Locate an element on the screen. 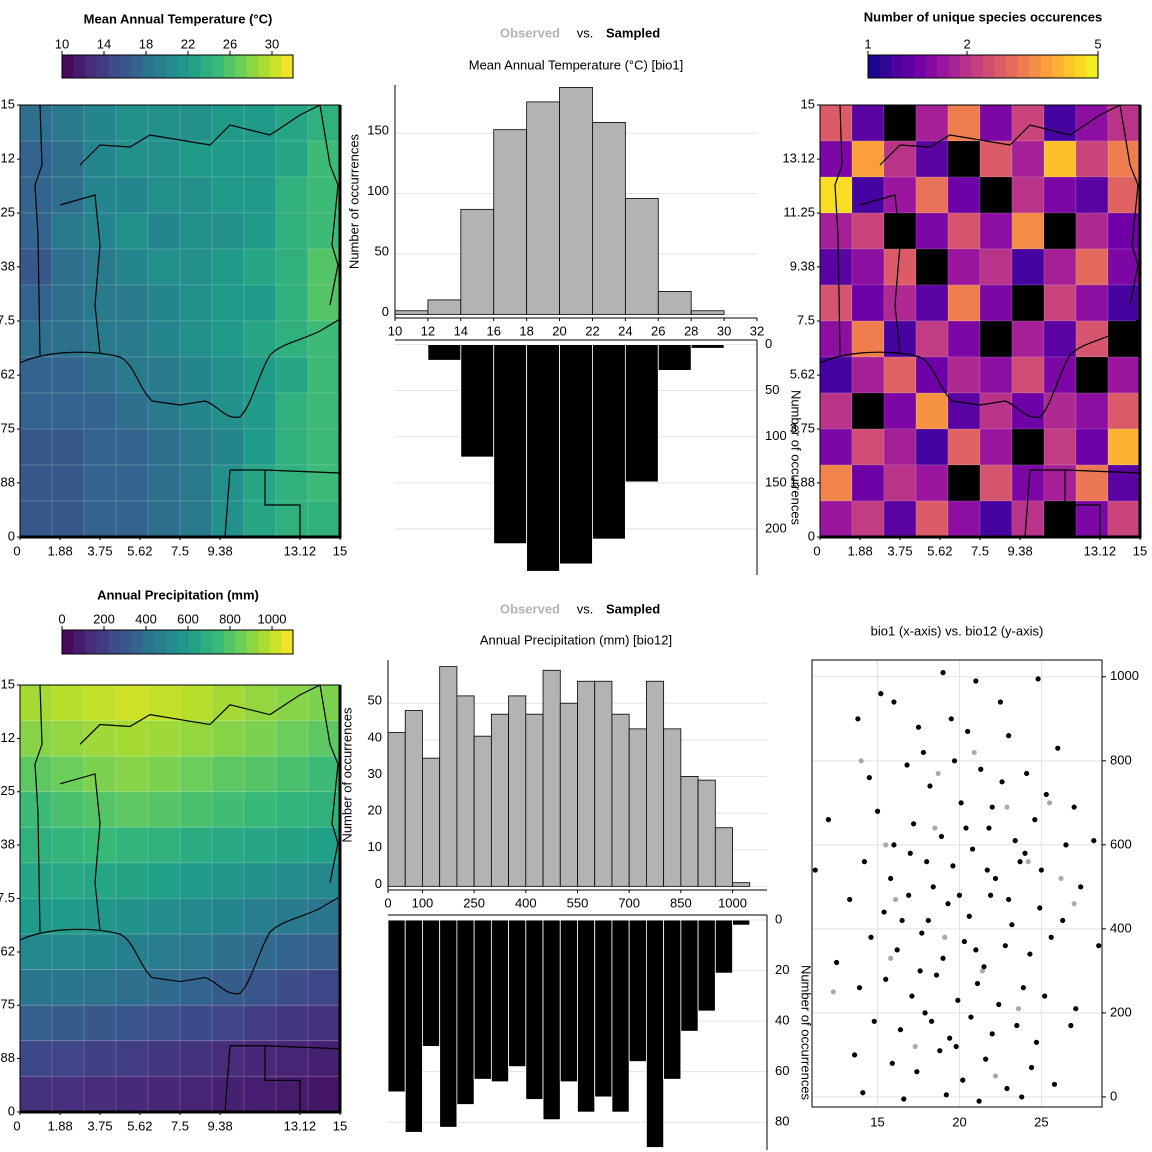  y-tick-label: 100 is located at coordinates (378, 190).